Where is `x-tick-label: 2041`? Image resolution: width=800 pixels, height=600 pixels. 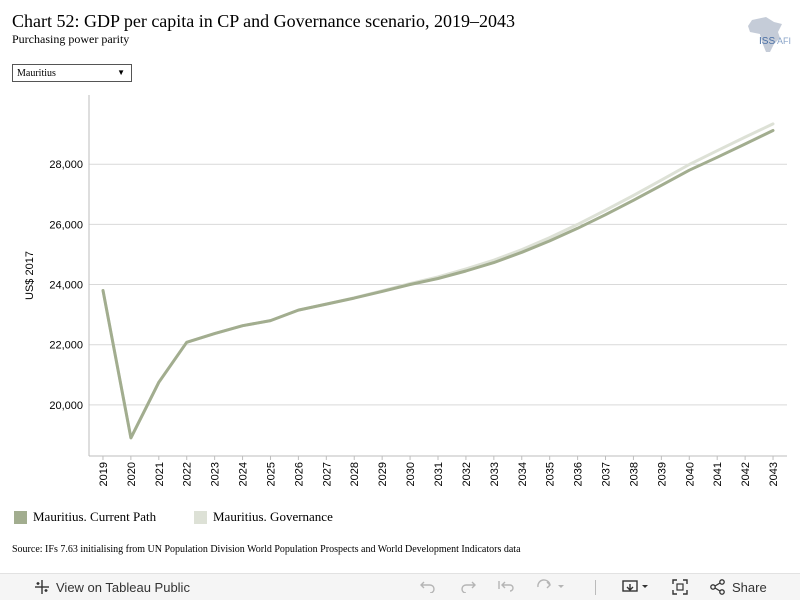 x-tick-label: 2041 is located at coordinates (718, 474).